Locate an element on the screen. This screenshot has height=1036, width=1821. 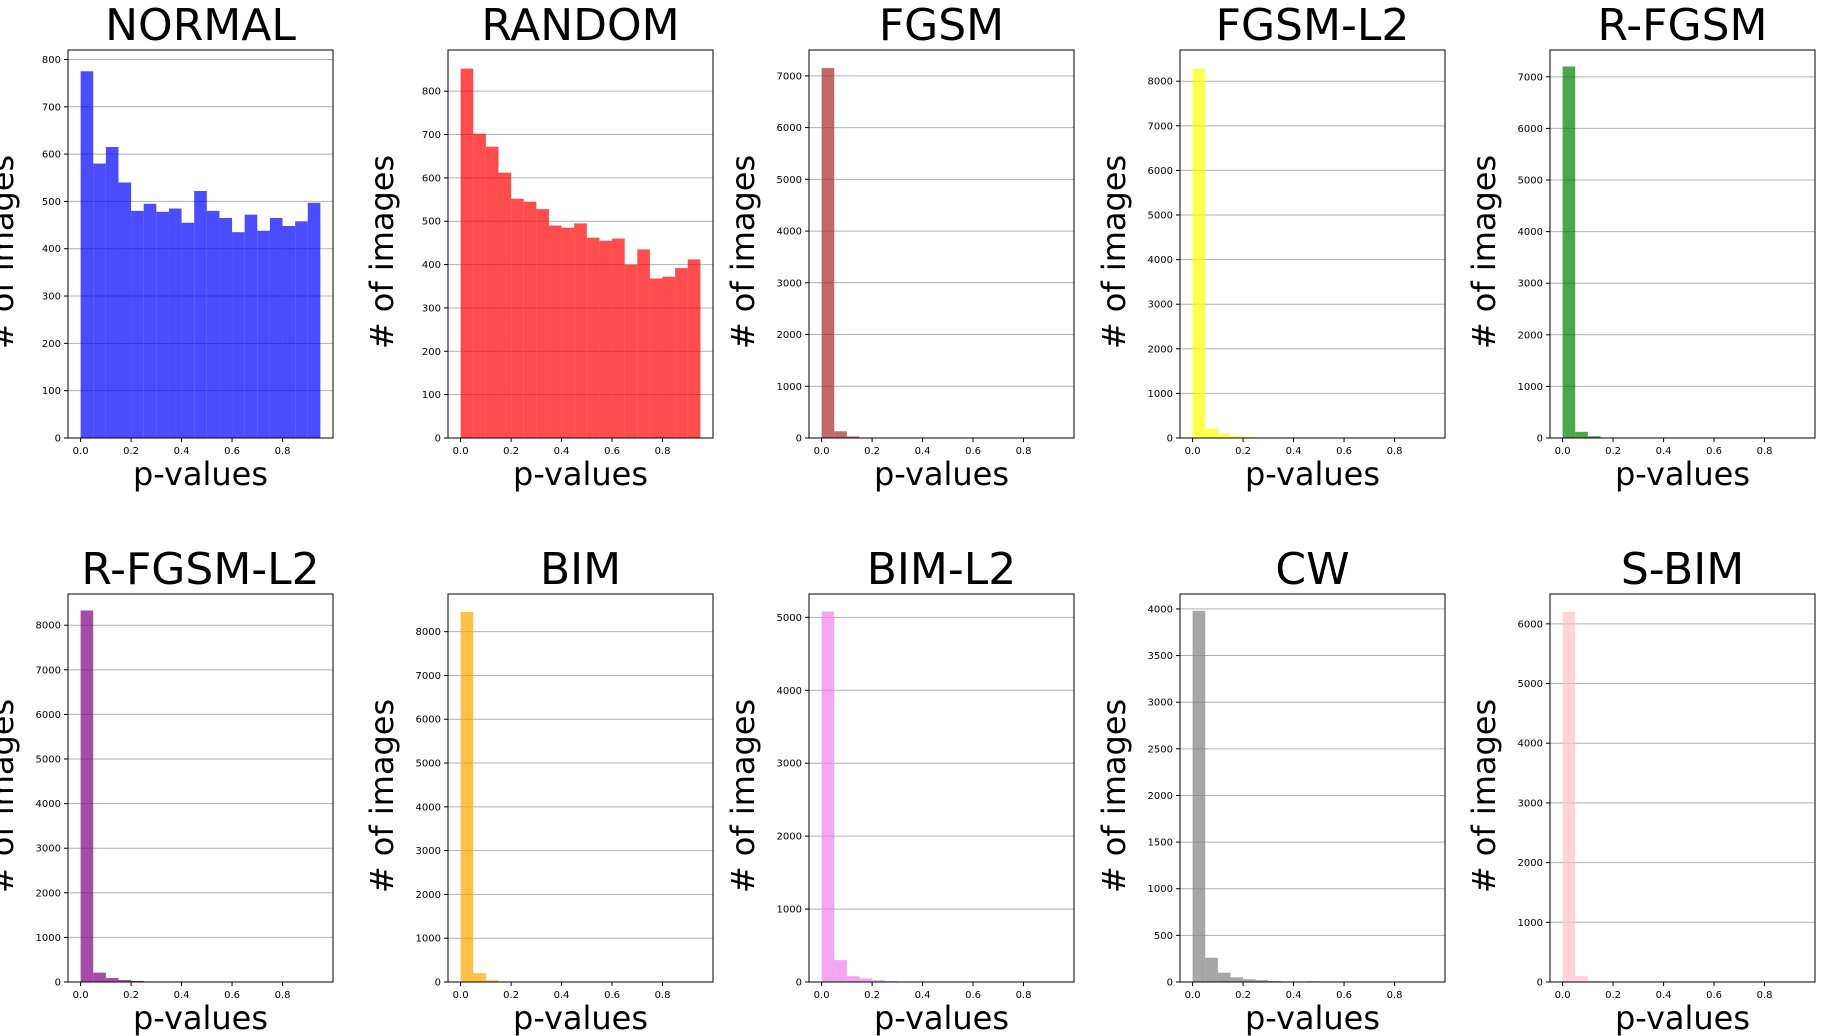
panel-title: R-FGSM-L2 is located at coordinates (200, 569).